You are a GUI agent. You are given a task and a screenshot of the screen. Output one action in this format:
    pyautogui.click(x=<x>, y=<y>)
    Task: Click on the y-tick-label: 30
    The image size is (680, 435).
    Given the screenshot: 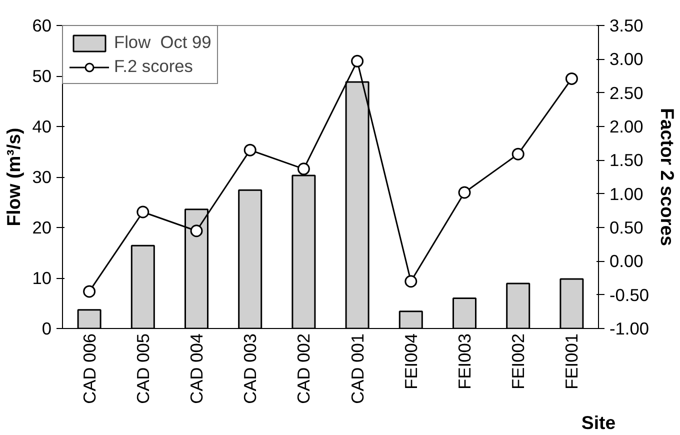 What is the action you would take?
    pyautogui.click(x=42, y=177)
    